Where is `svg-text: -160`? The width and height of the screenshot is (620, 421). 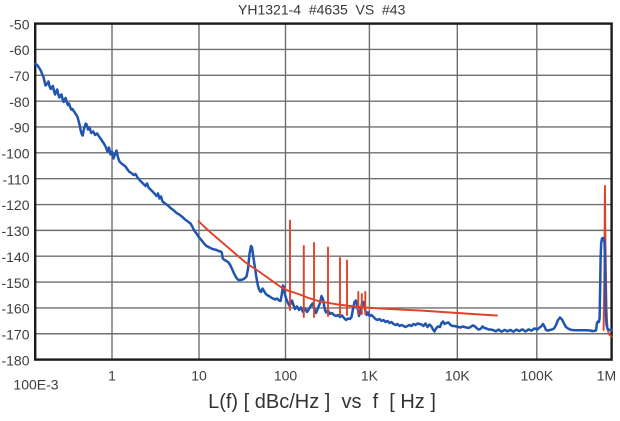 svg-text: -160 is located at coordinates (15, 309).